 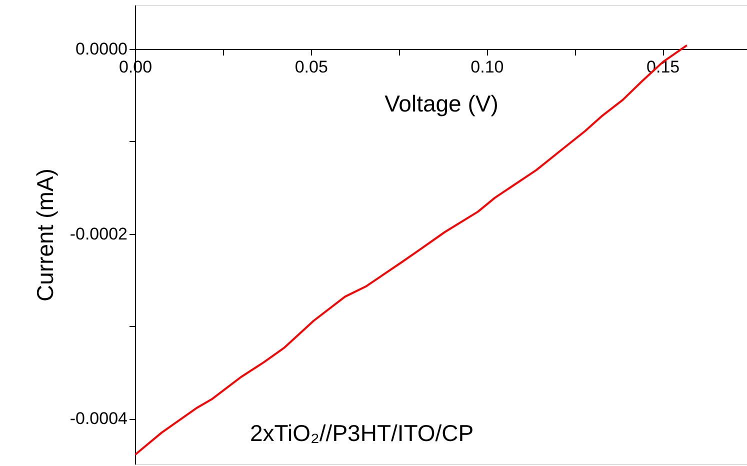 What do you see at coordinates (441, 103) in the screenshot?
I see `x-axis-title: Voltage (V)` at bounding box center [441, 103].